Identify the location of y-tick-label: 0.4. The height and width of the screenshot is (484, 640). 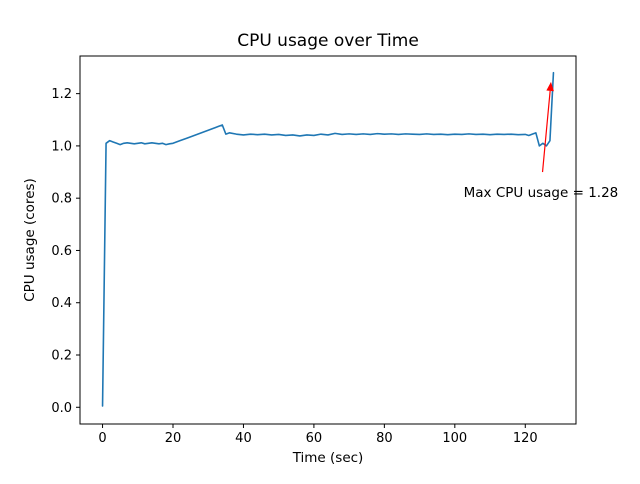
(61, 303).